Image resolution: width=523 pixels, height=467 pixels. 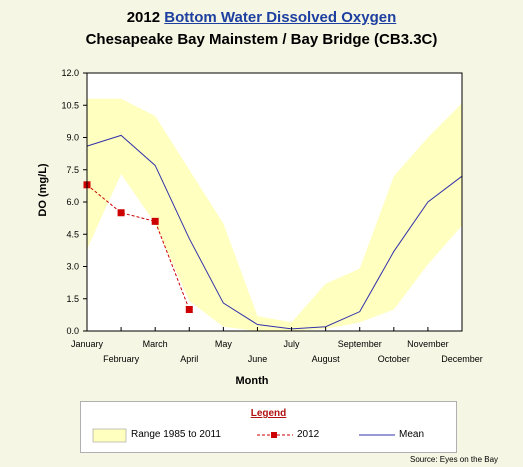 What do you see at coordinates (360, 344) in the screenshot?
I see `x-tick-label: September` at bounding box center [360, 344].